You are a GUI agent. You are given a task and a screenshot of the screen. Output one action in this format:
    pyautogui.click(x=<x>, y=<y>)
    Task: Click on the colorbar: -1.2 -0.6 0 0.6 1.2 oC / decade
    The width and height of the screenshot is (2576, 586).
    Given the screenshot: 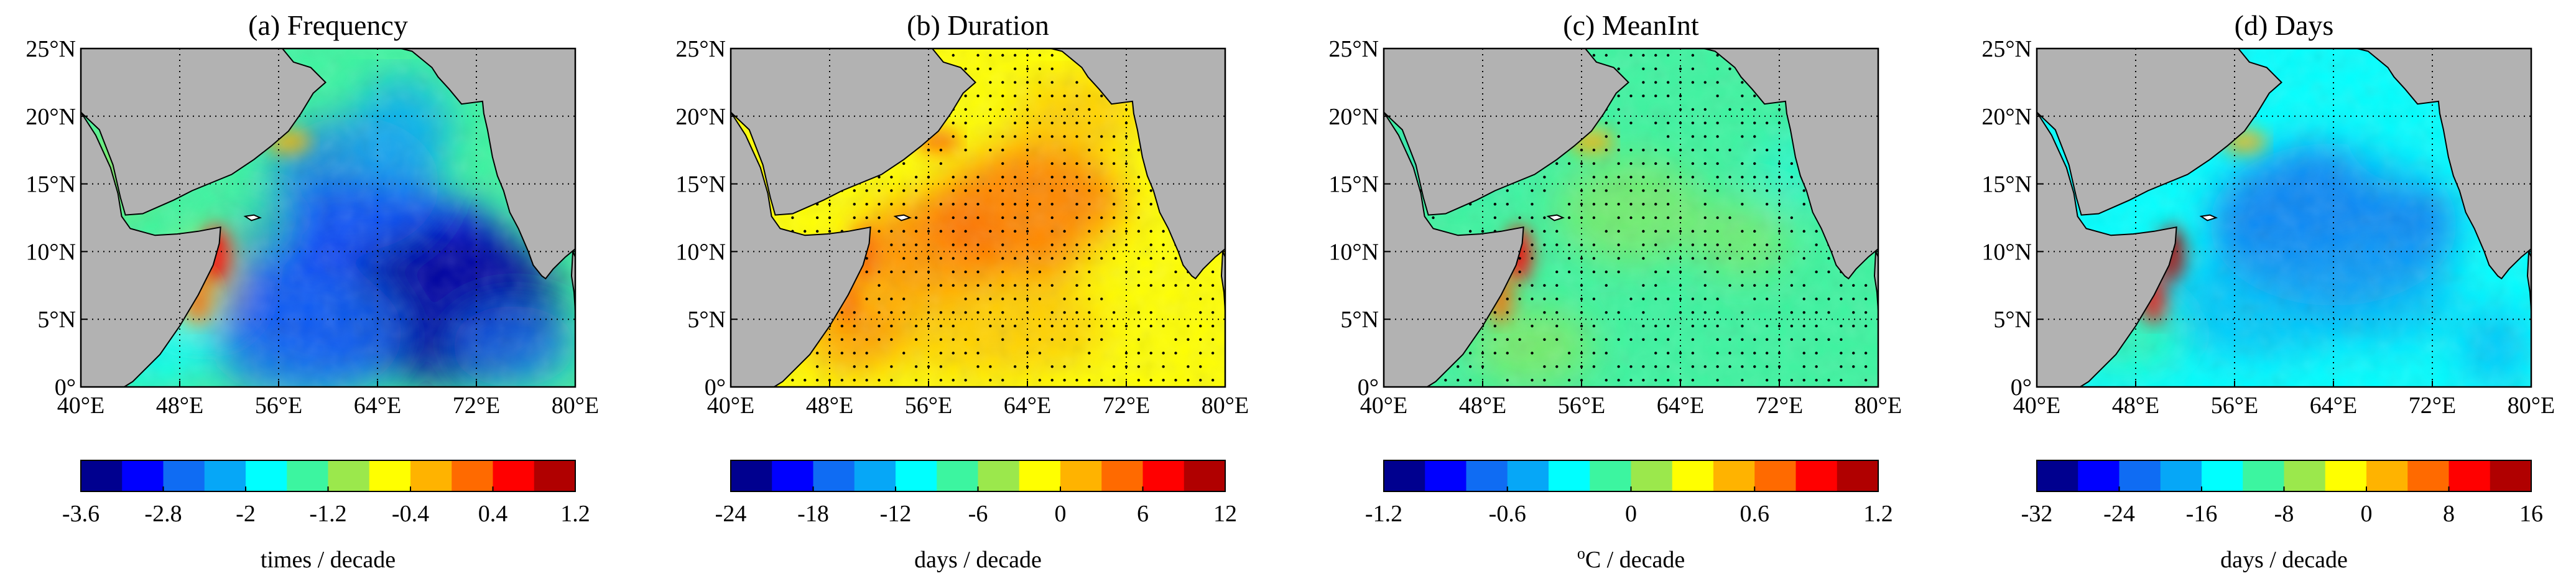 What is the action you would take?
    pyautogui.click(x=1629, y=516)
    